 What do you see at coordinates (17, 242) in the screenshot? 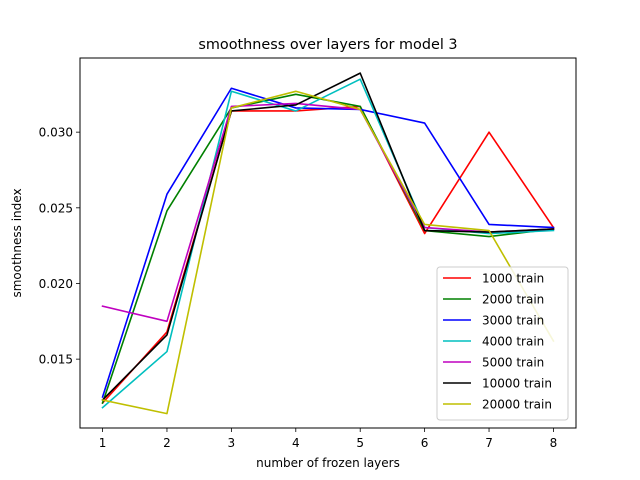
I see `y-axis-label: smoothness index` at bounding box center [17, 242].